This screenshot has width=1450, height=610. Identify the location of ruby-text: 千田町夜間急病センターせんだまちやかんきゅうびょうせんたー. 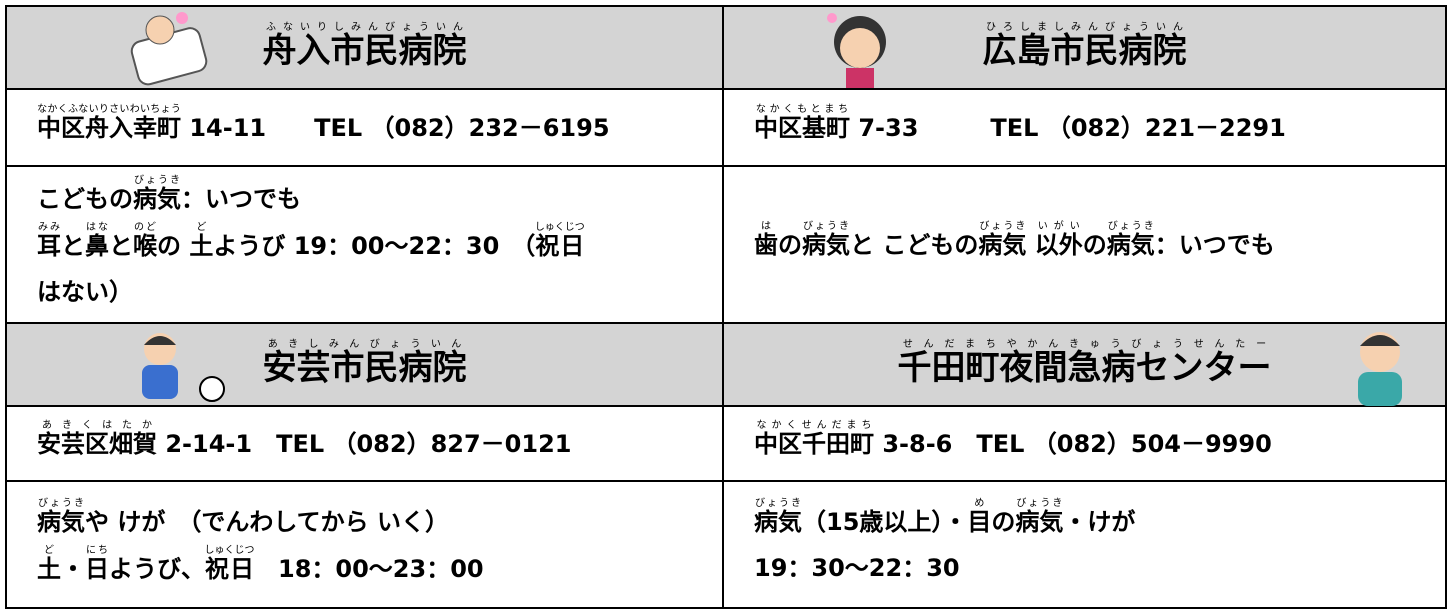
(1085, 363).